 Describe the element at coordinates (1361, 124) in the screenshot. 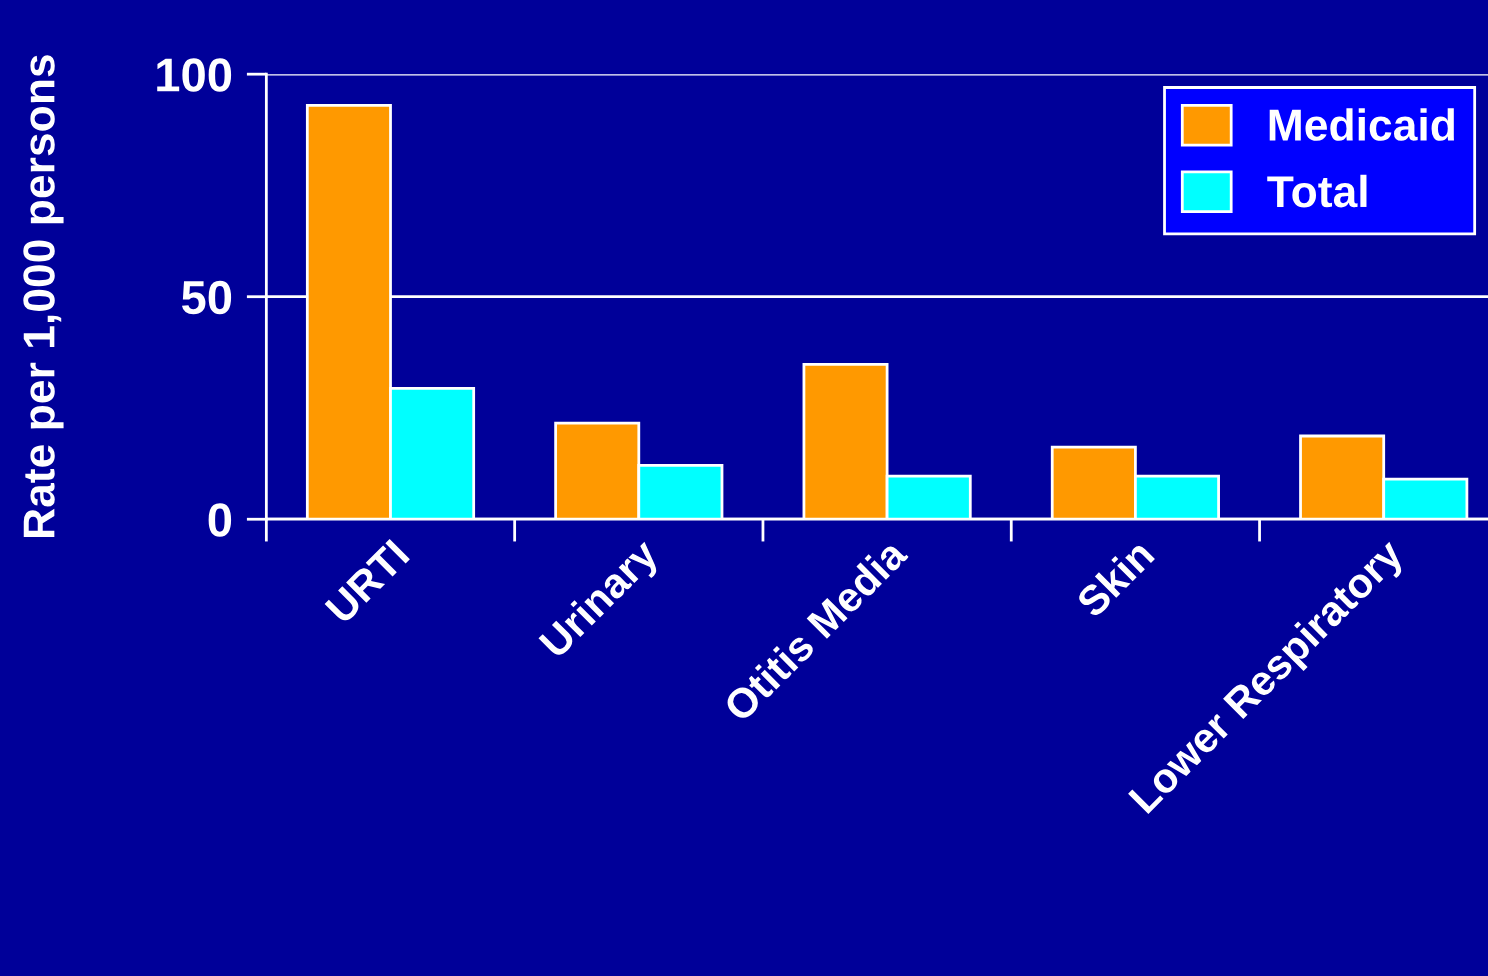

I see `legend-label: Medicaid` at that location.